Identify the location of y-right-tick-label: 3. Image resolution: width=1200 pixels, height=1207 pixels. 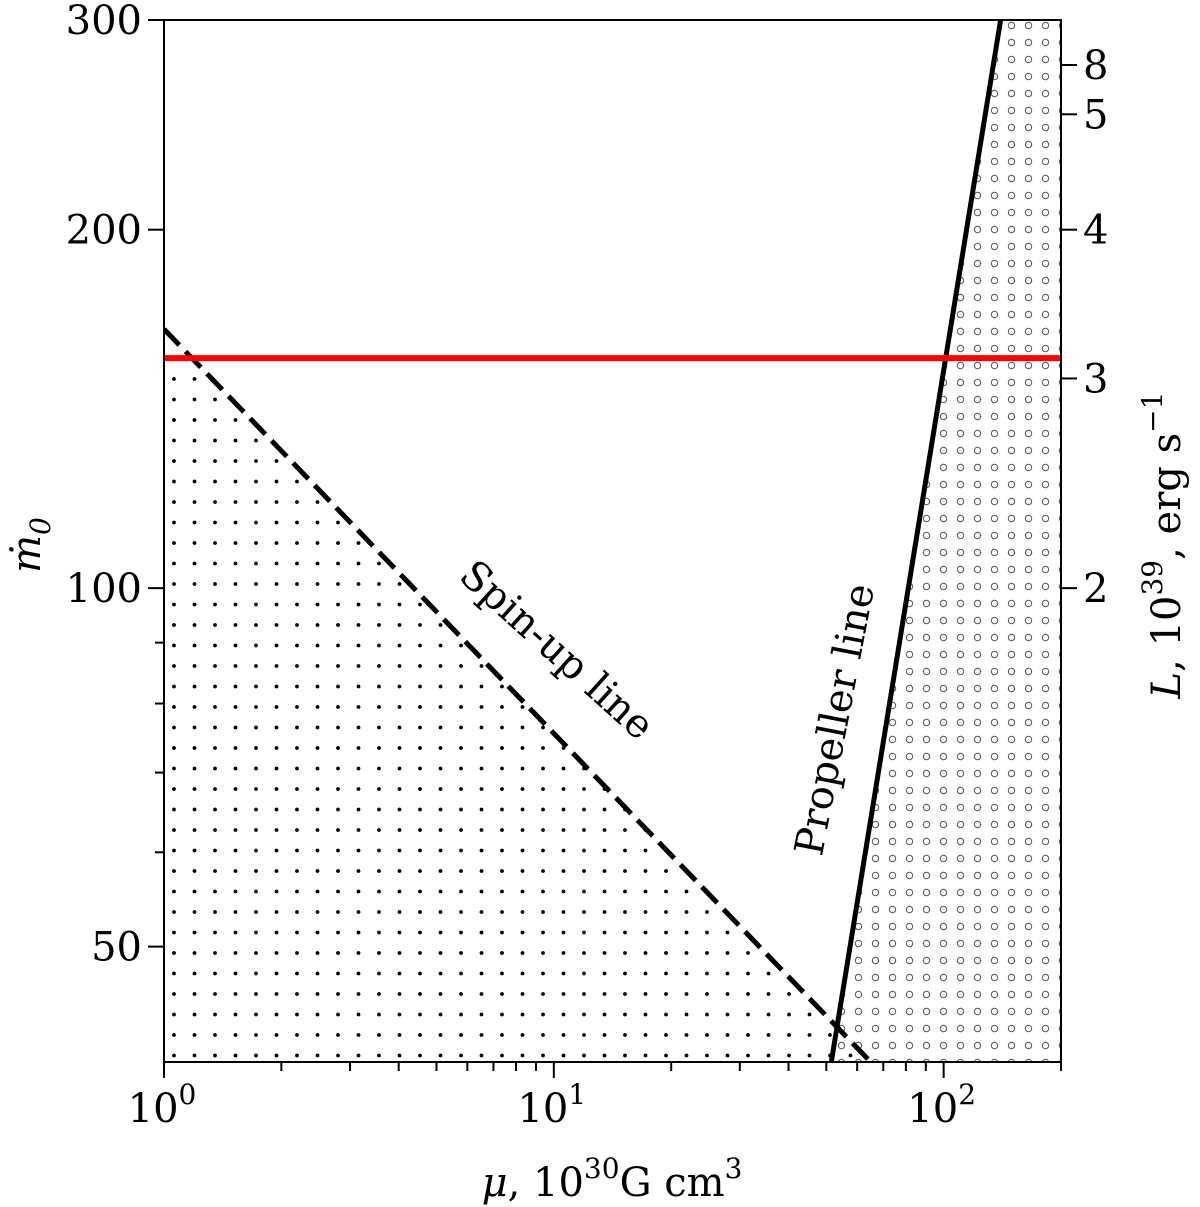
(1095, 379).